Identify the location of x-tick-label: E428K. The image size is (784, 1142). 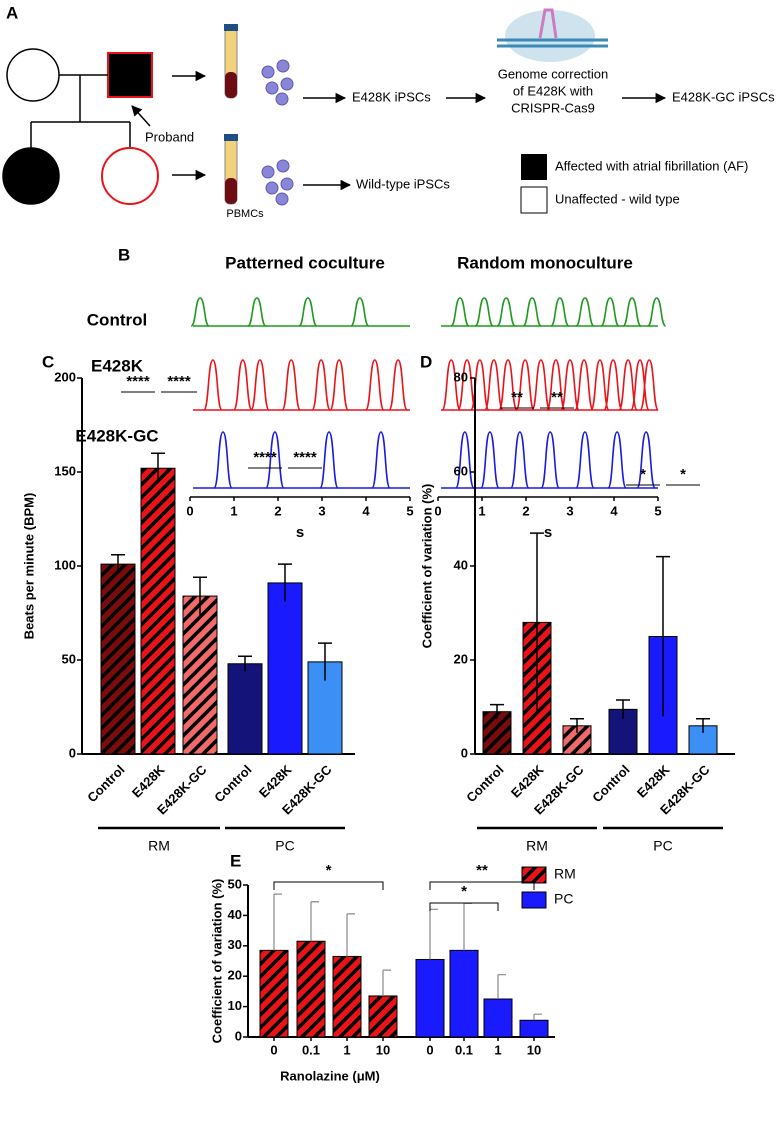
(653, 781).